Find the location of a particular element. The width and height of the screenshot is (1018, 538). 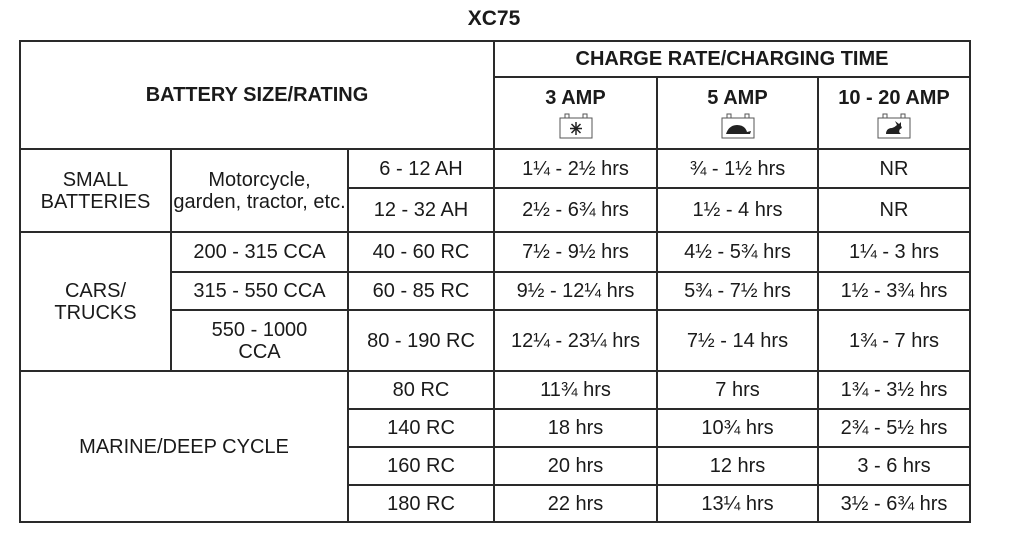

rc-cell: 140 RC is located at coordinates (421, 428).